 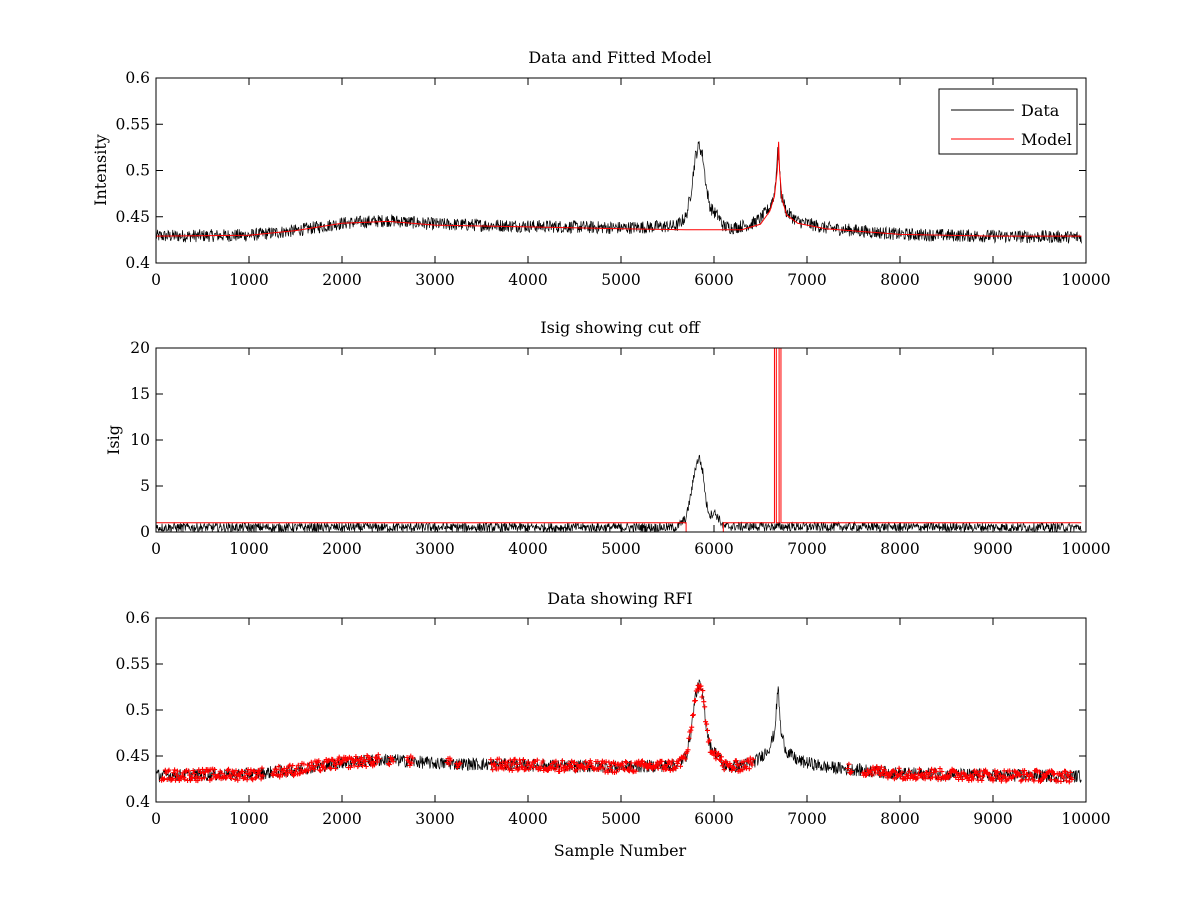 I want to click on y-tick-label: 0.45, so click(x=132, y=756).